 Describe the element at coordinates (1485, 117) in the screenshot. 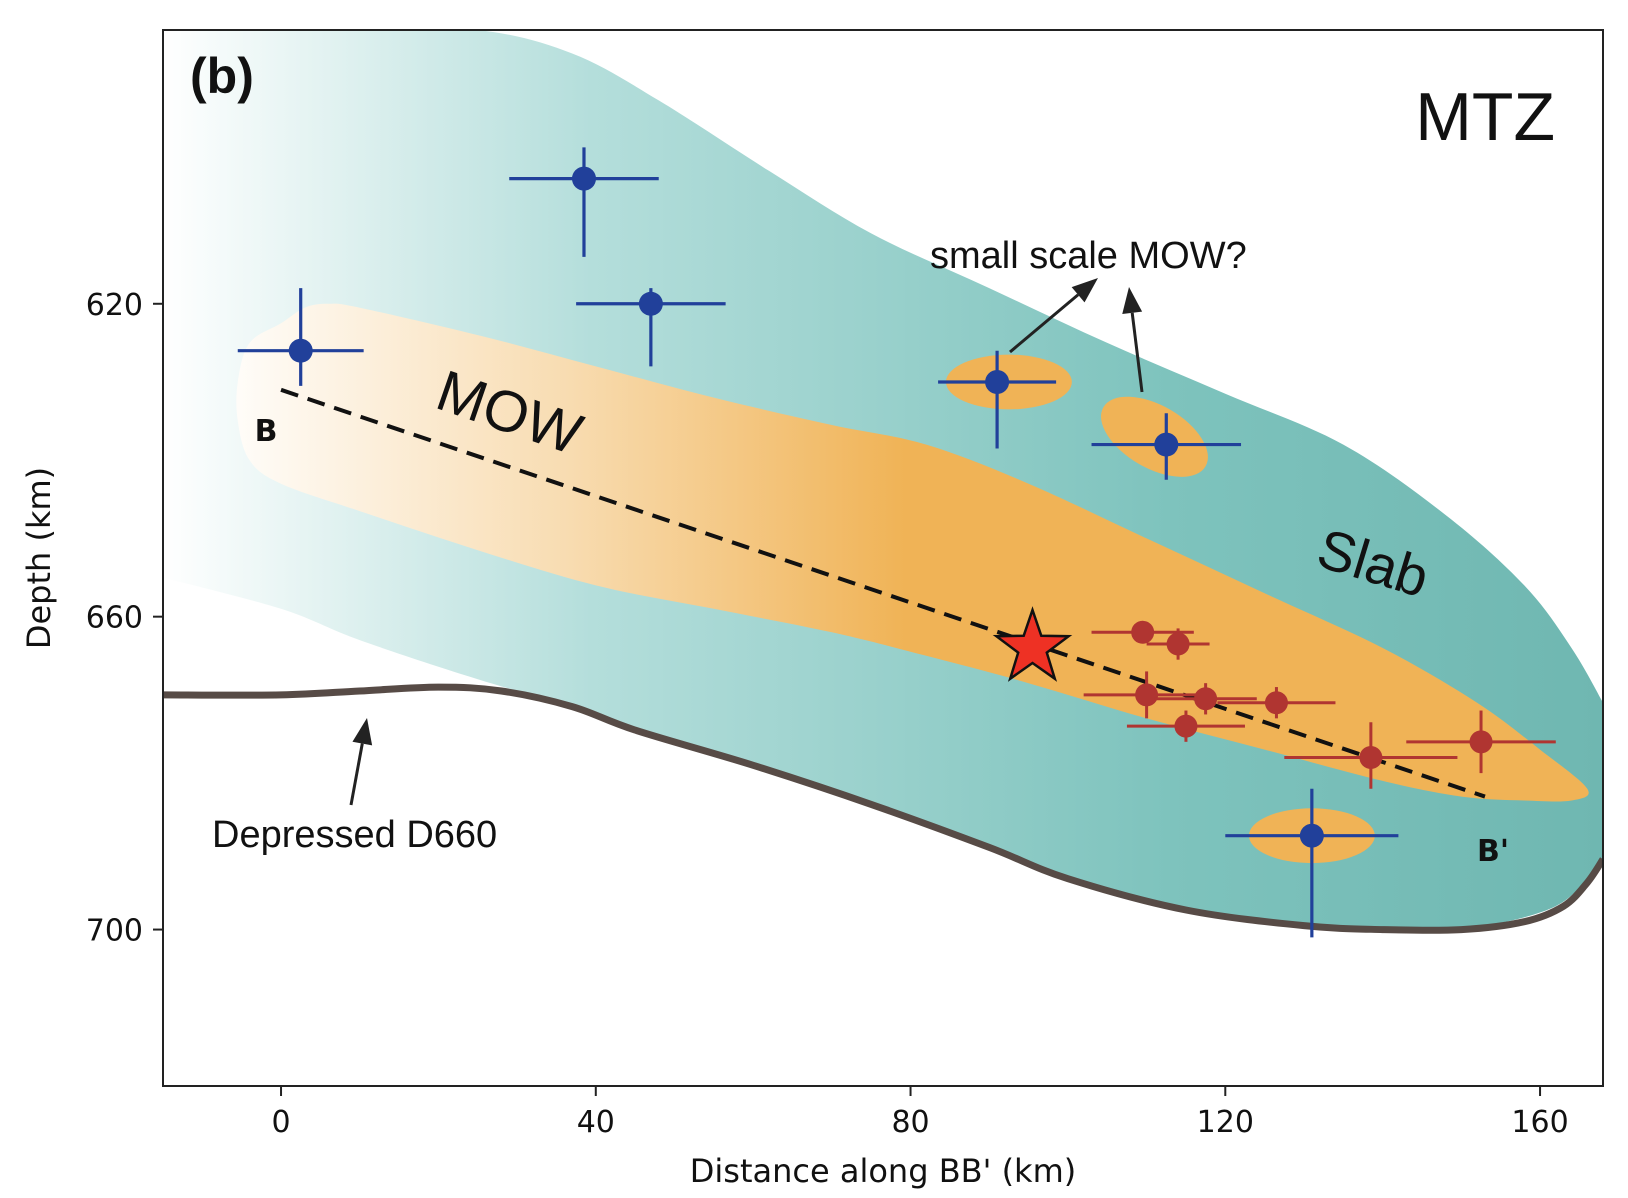

I see `mtz-label: MTZ` at that location.